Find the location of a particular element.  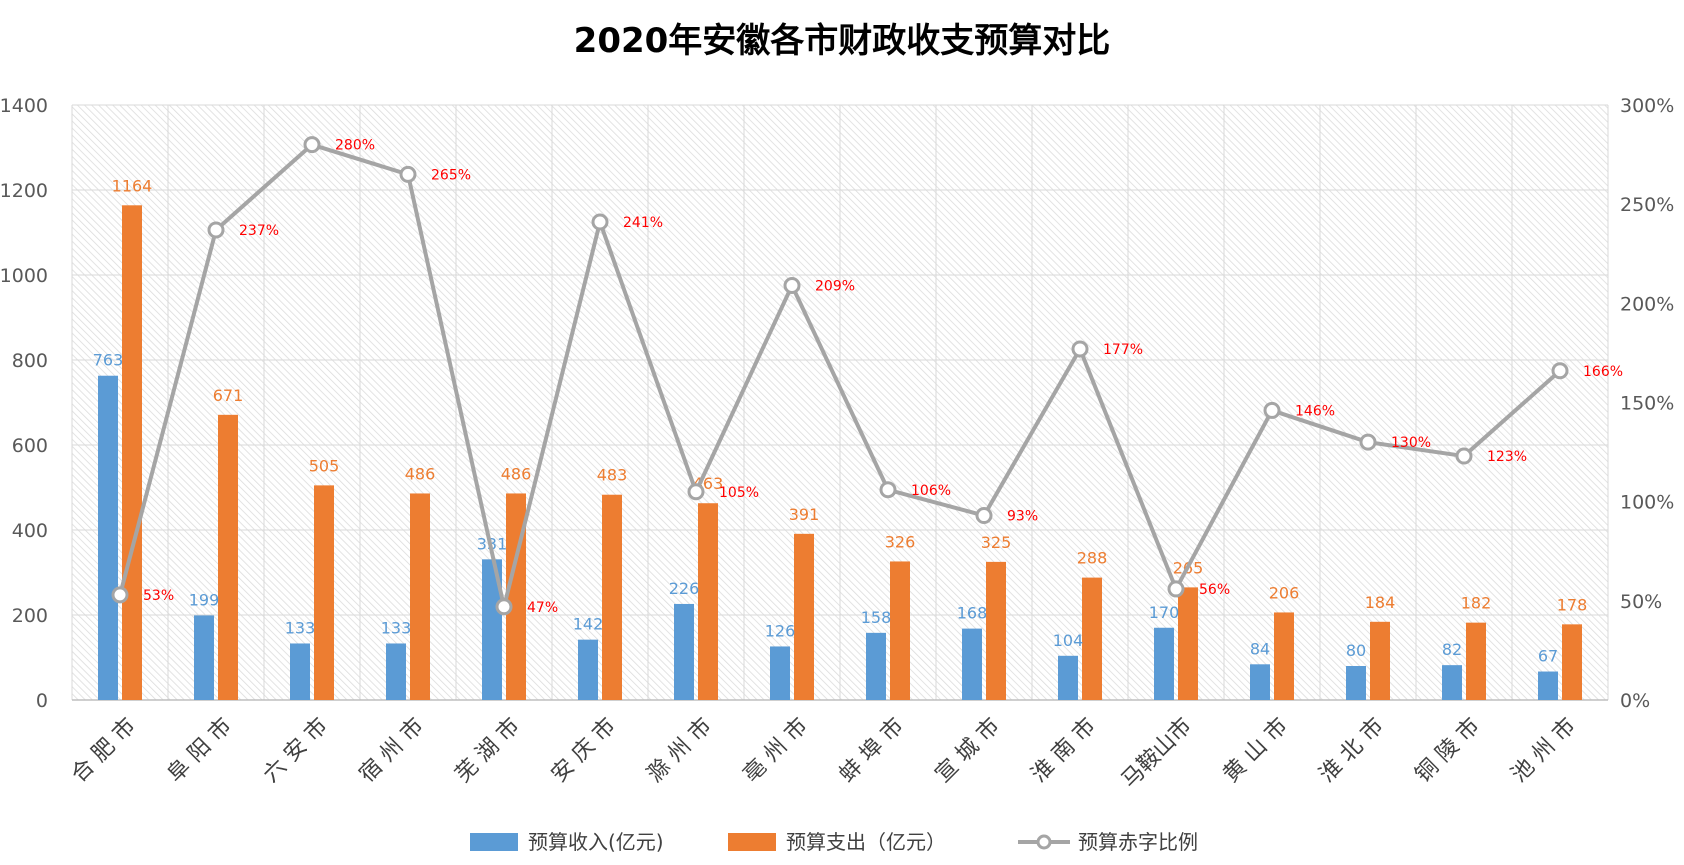

ratio-data-label: 47% is located at coordinates (542, 608).